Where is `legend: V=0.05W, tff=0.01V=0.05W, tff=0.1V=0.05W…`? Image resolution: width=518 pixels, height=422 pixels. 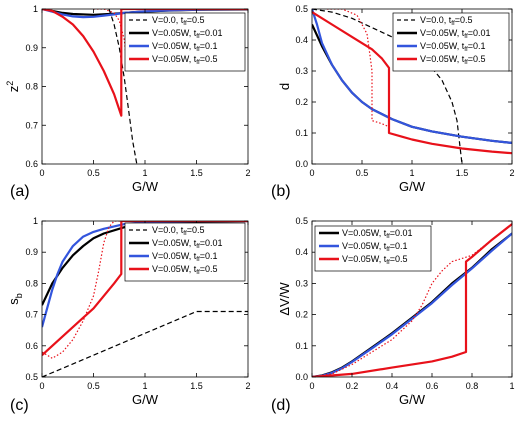 legend: V=0.05W, tff=0.01V=0.05W, tff=0.1V=0.05W… is located at coordinates (373, 248).